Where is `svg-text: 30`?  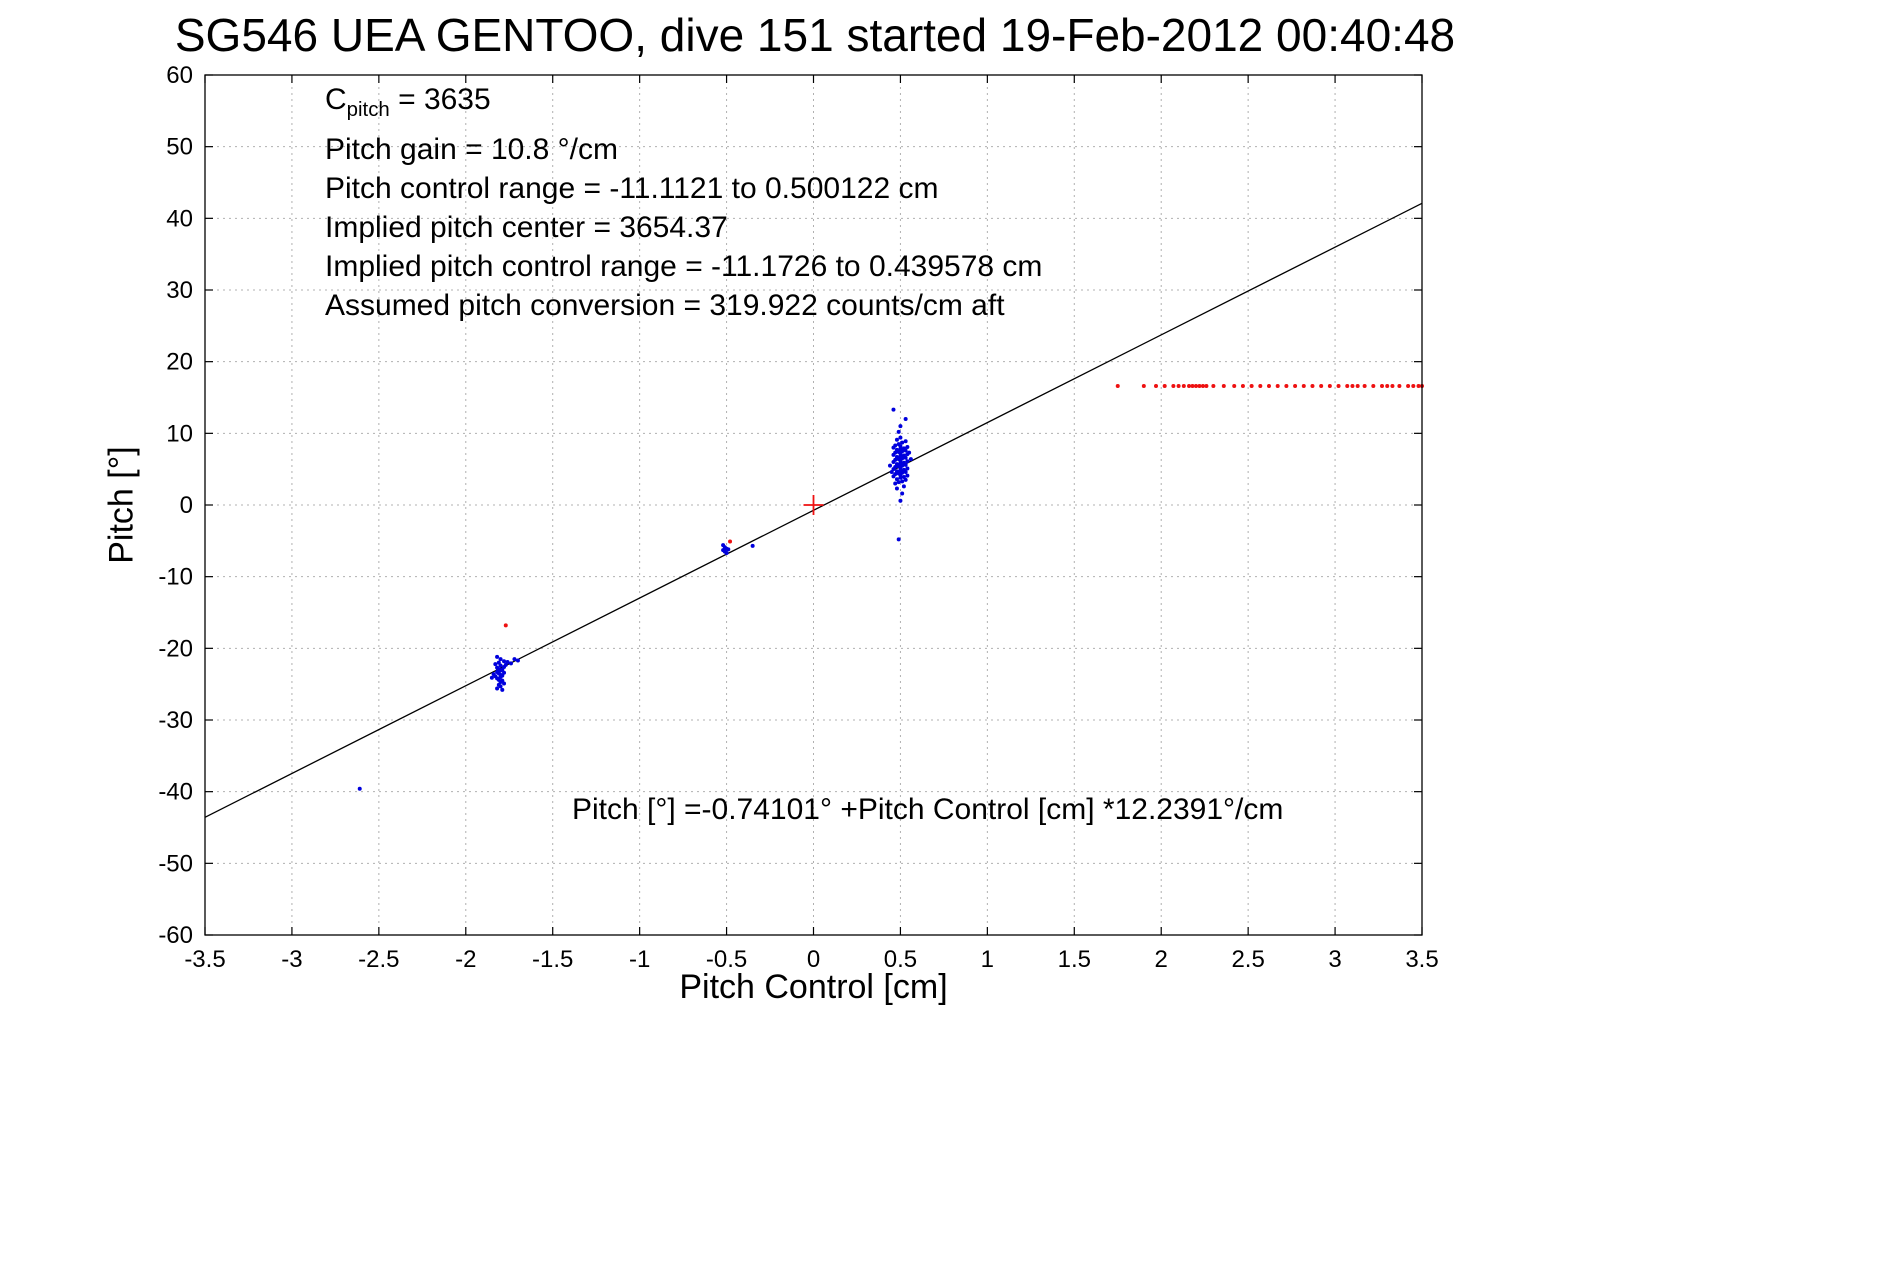
svg-text: 30 is located at coordinates (179, 290).